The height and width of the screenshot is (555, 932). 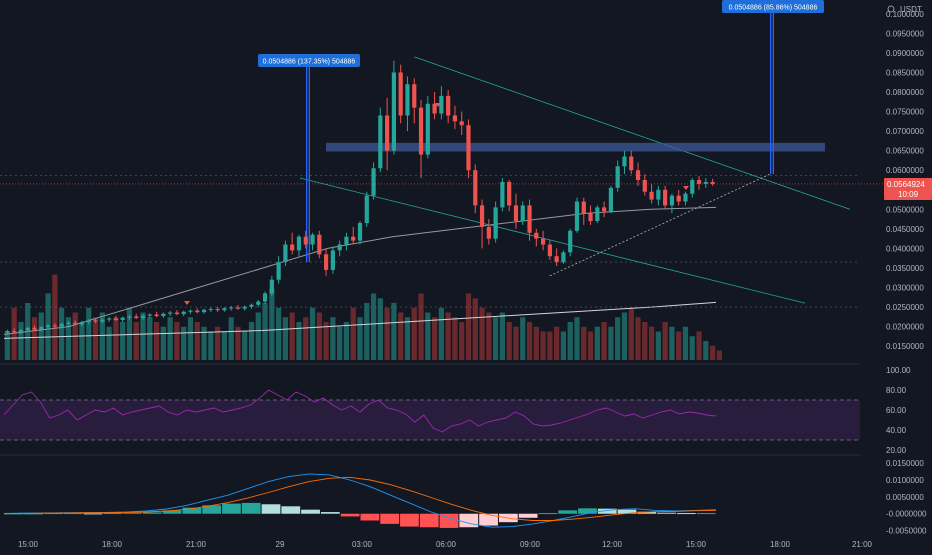 I want to click on rsi-tick-label: 80.00, so click(x=896, y=390).